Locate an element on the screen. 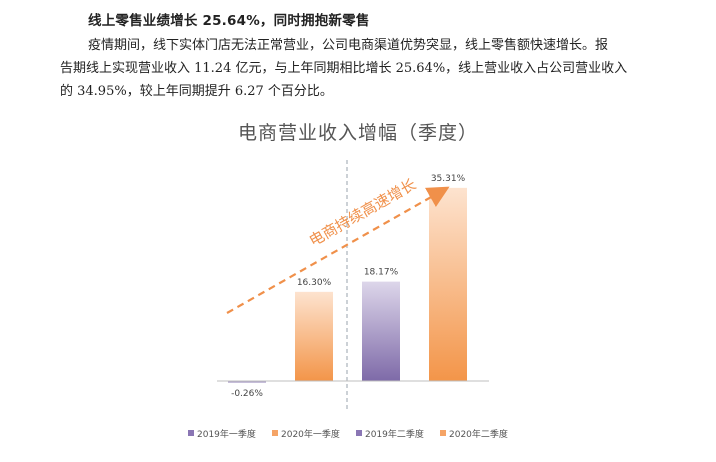 This screenshot has height=462, width=716. trend-annotation: 电商持续高速增长 is located at coordinates (362, 212).